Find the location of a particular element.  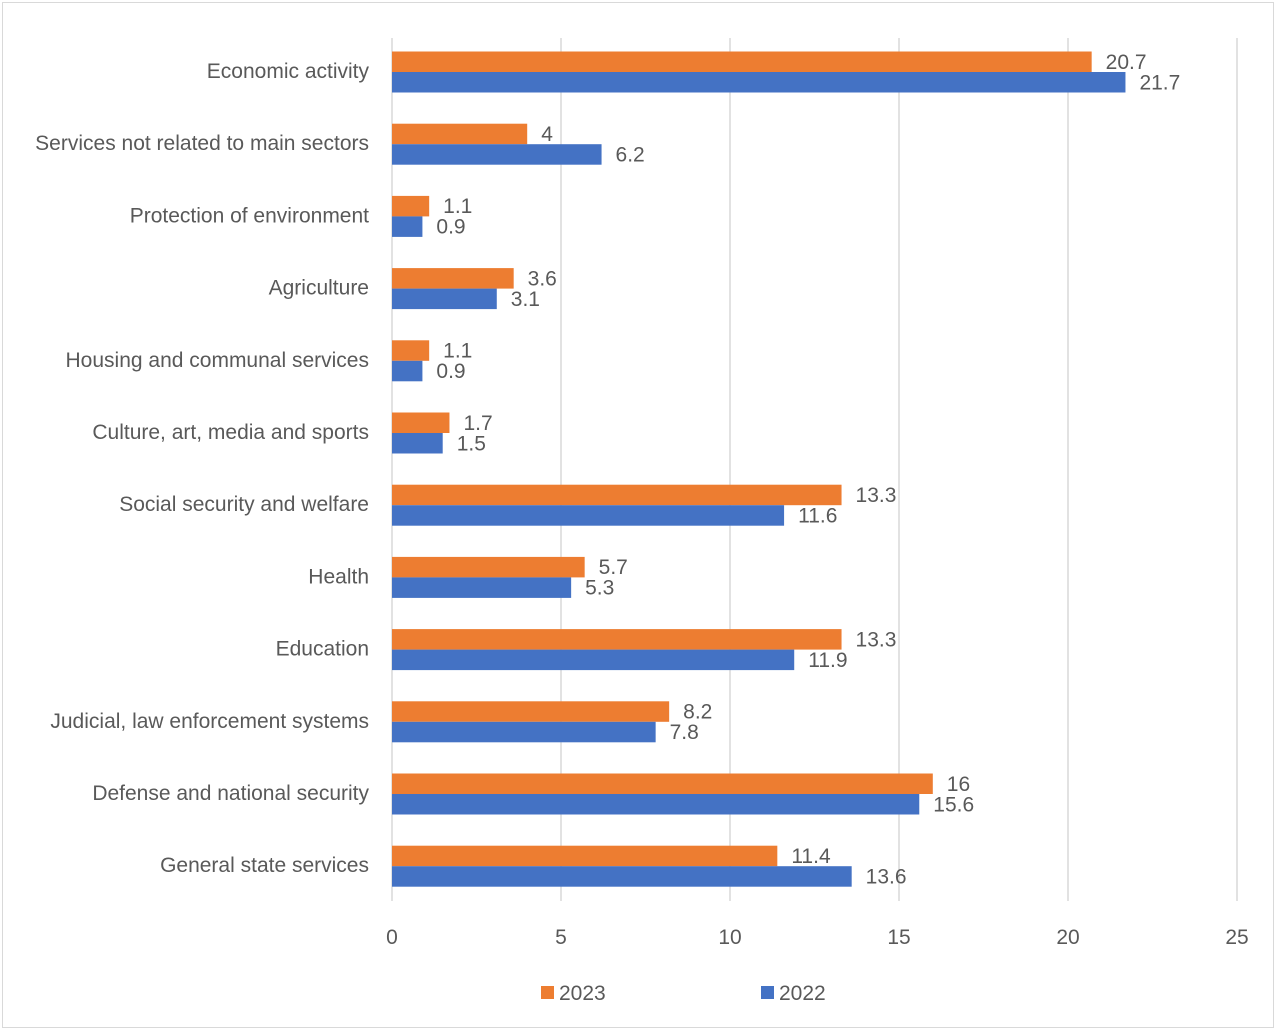

data-label-2023: 1.7 is located at coordinates (477, 423).